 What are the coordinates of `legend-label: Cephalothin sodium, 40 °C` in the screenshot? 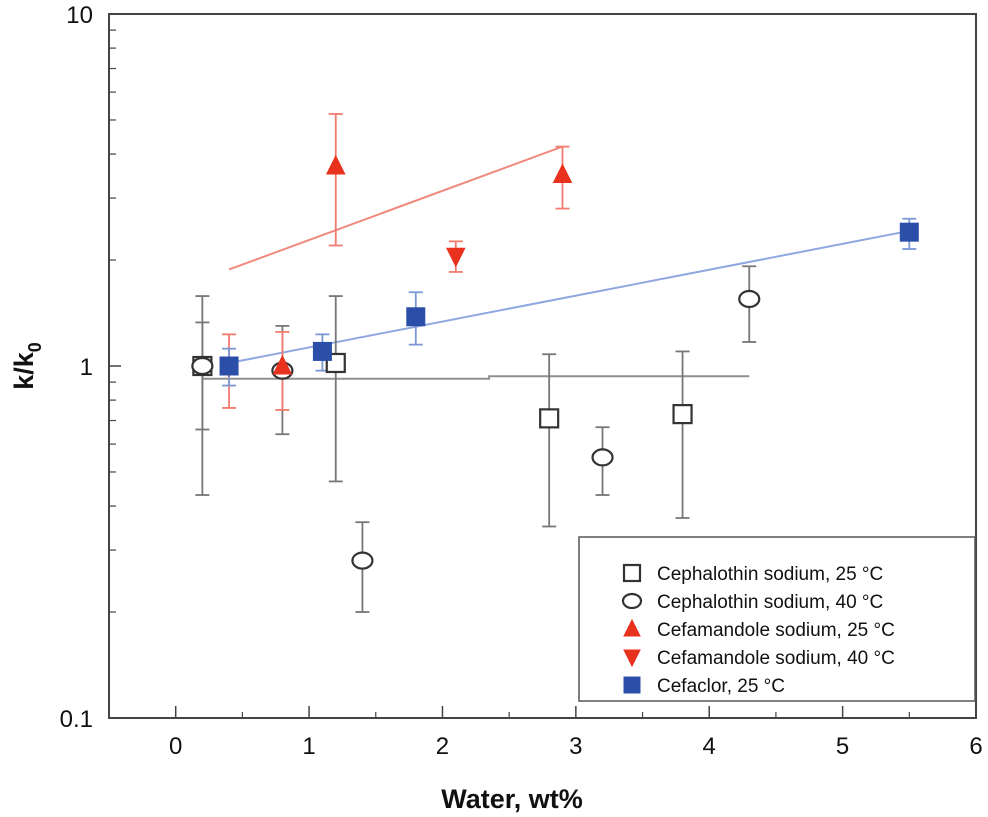 It's located at (770, 602).